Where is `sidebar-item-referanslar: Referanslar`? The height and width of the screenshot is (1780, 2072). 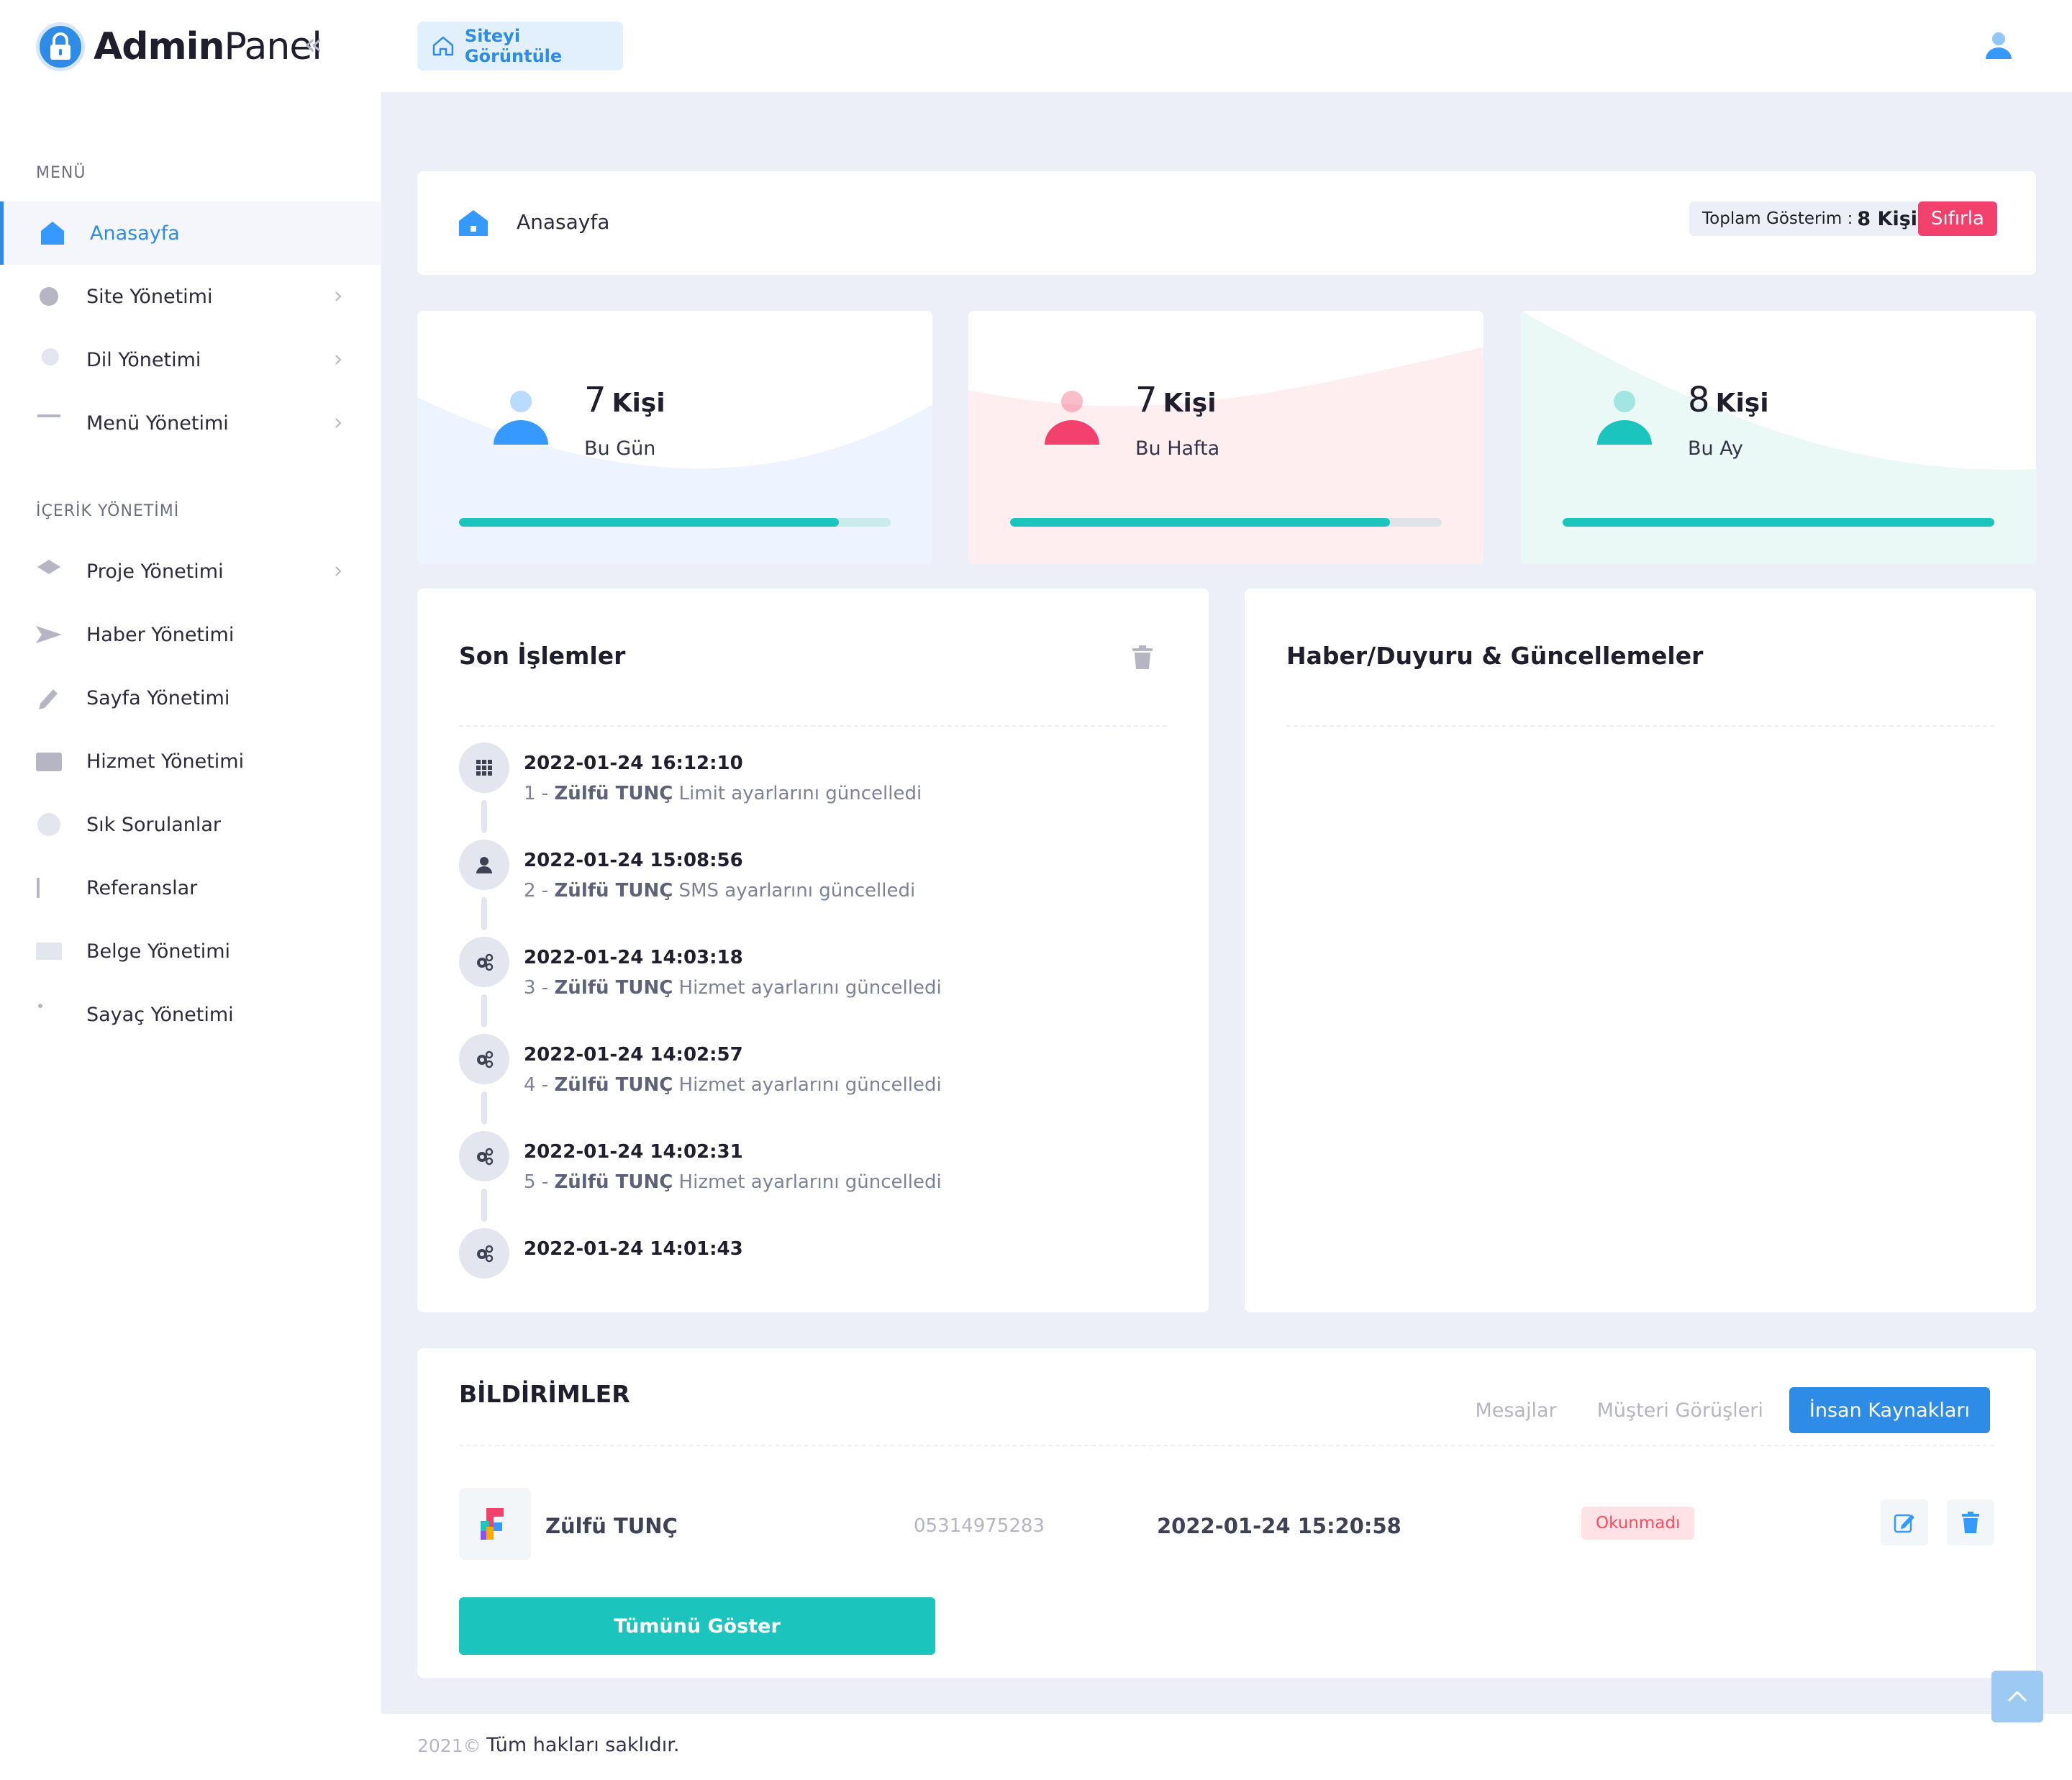 sidebar-item-referanslar: Referanslar is located at coordinates (190, 887).